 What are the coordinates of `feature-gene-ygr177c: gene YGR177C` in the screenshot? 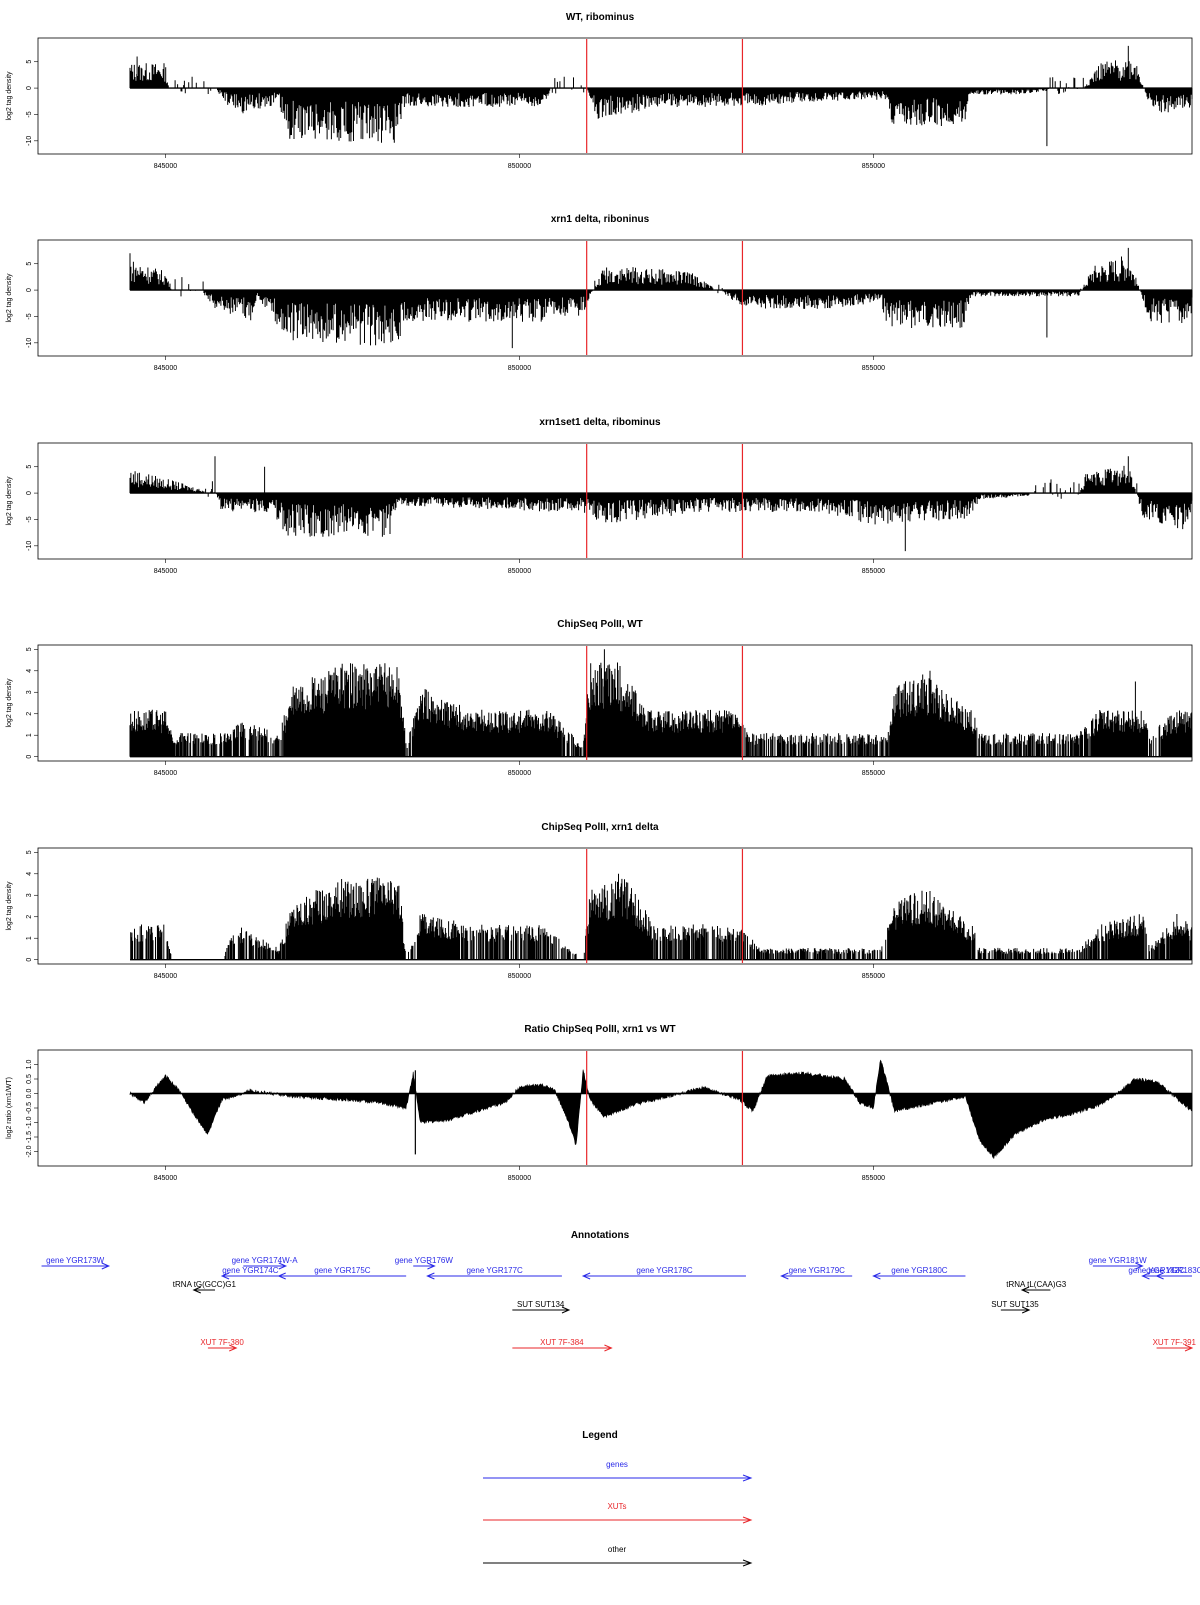 It's located at (494, 1273).